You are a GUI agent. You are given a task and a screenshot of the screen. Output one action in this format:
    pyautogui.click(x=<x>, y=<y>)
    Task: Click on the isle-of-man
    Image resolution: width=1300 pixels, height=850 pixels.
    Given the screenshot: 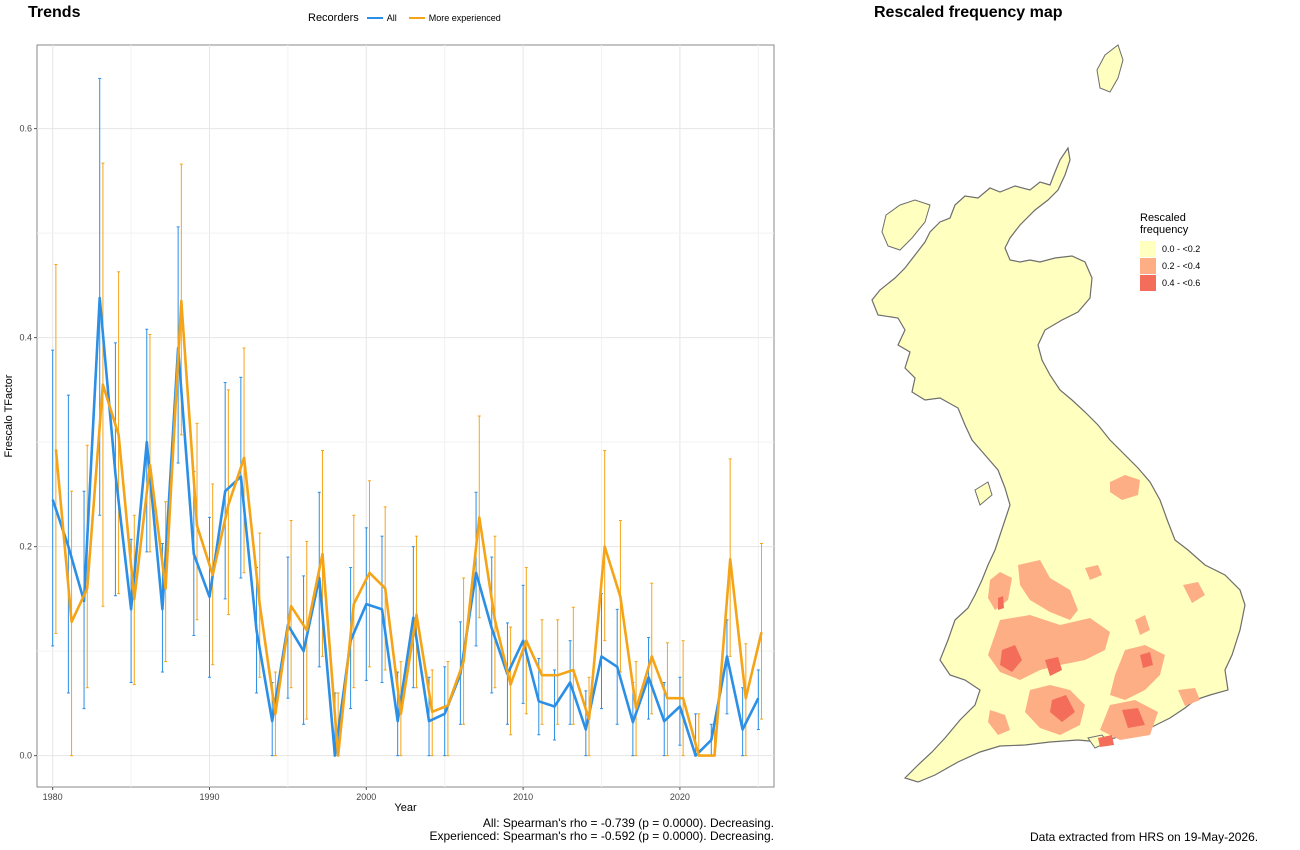 What is the action you would take?
    pyautogui.click(x=983, y=493)
    